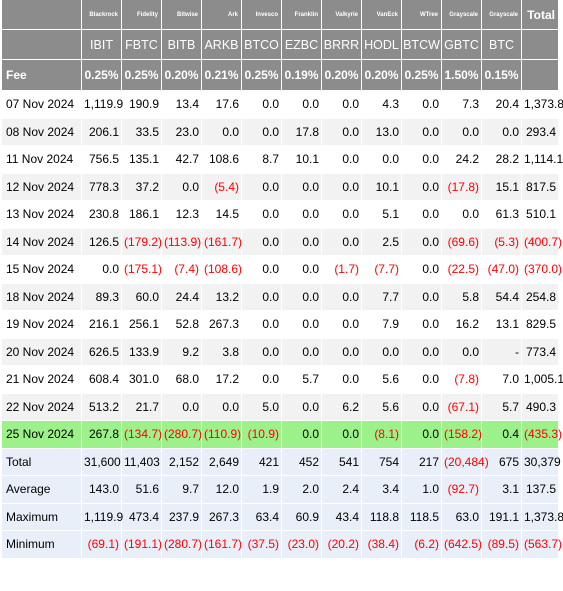  Describe the element at coordinates (540, 407) in the screenshot. I see `row-total-value: 490.3` at that location.